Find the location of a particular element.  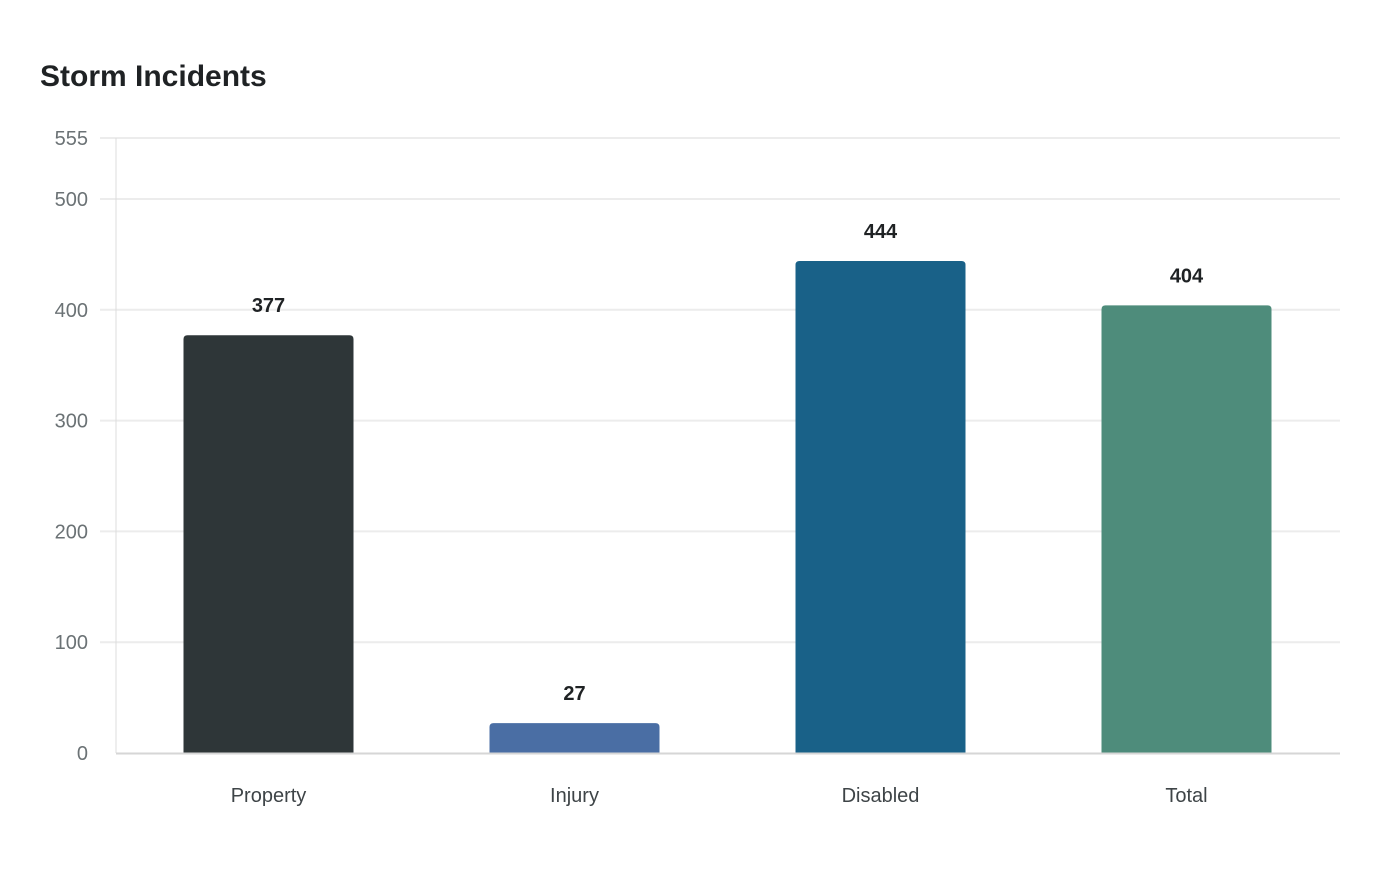

bar-property is located at coordinates (268, 544).